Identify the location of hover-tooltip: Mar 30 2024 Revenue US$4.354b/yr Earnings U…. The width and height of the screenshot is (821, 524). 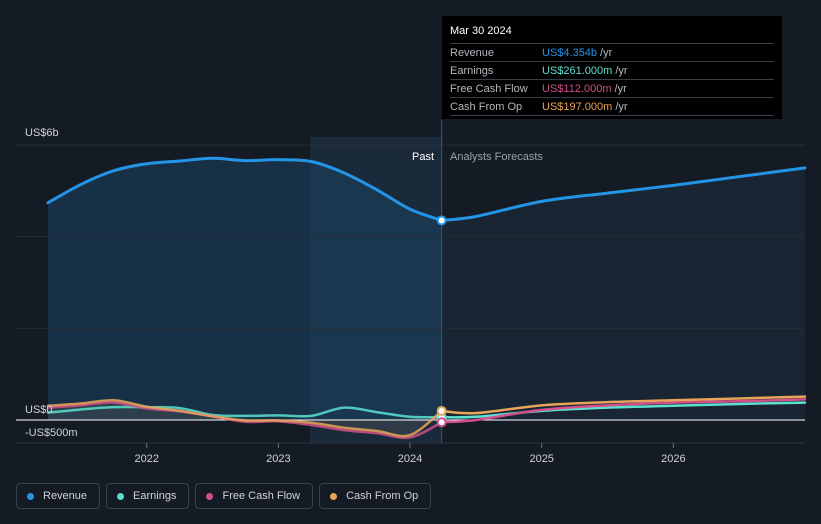
(612, 67).